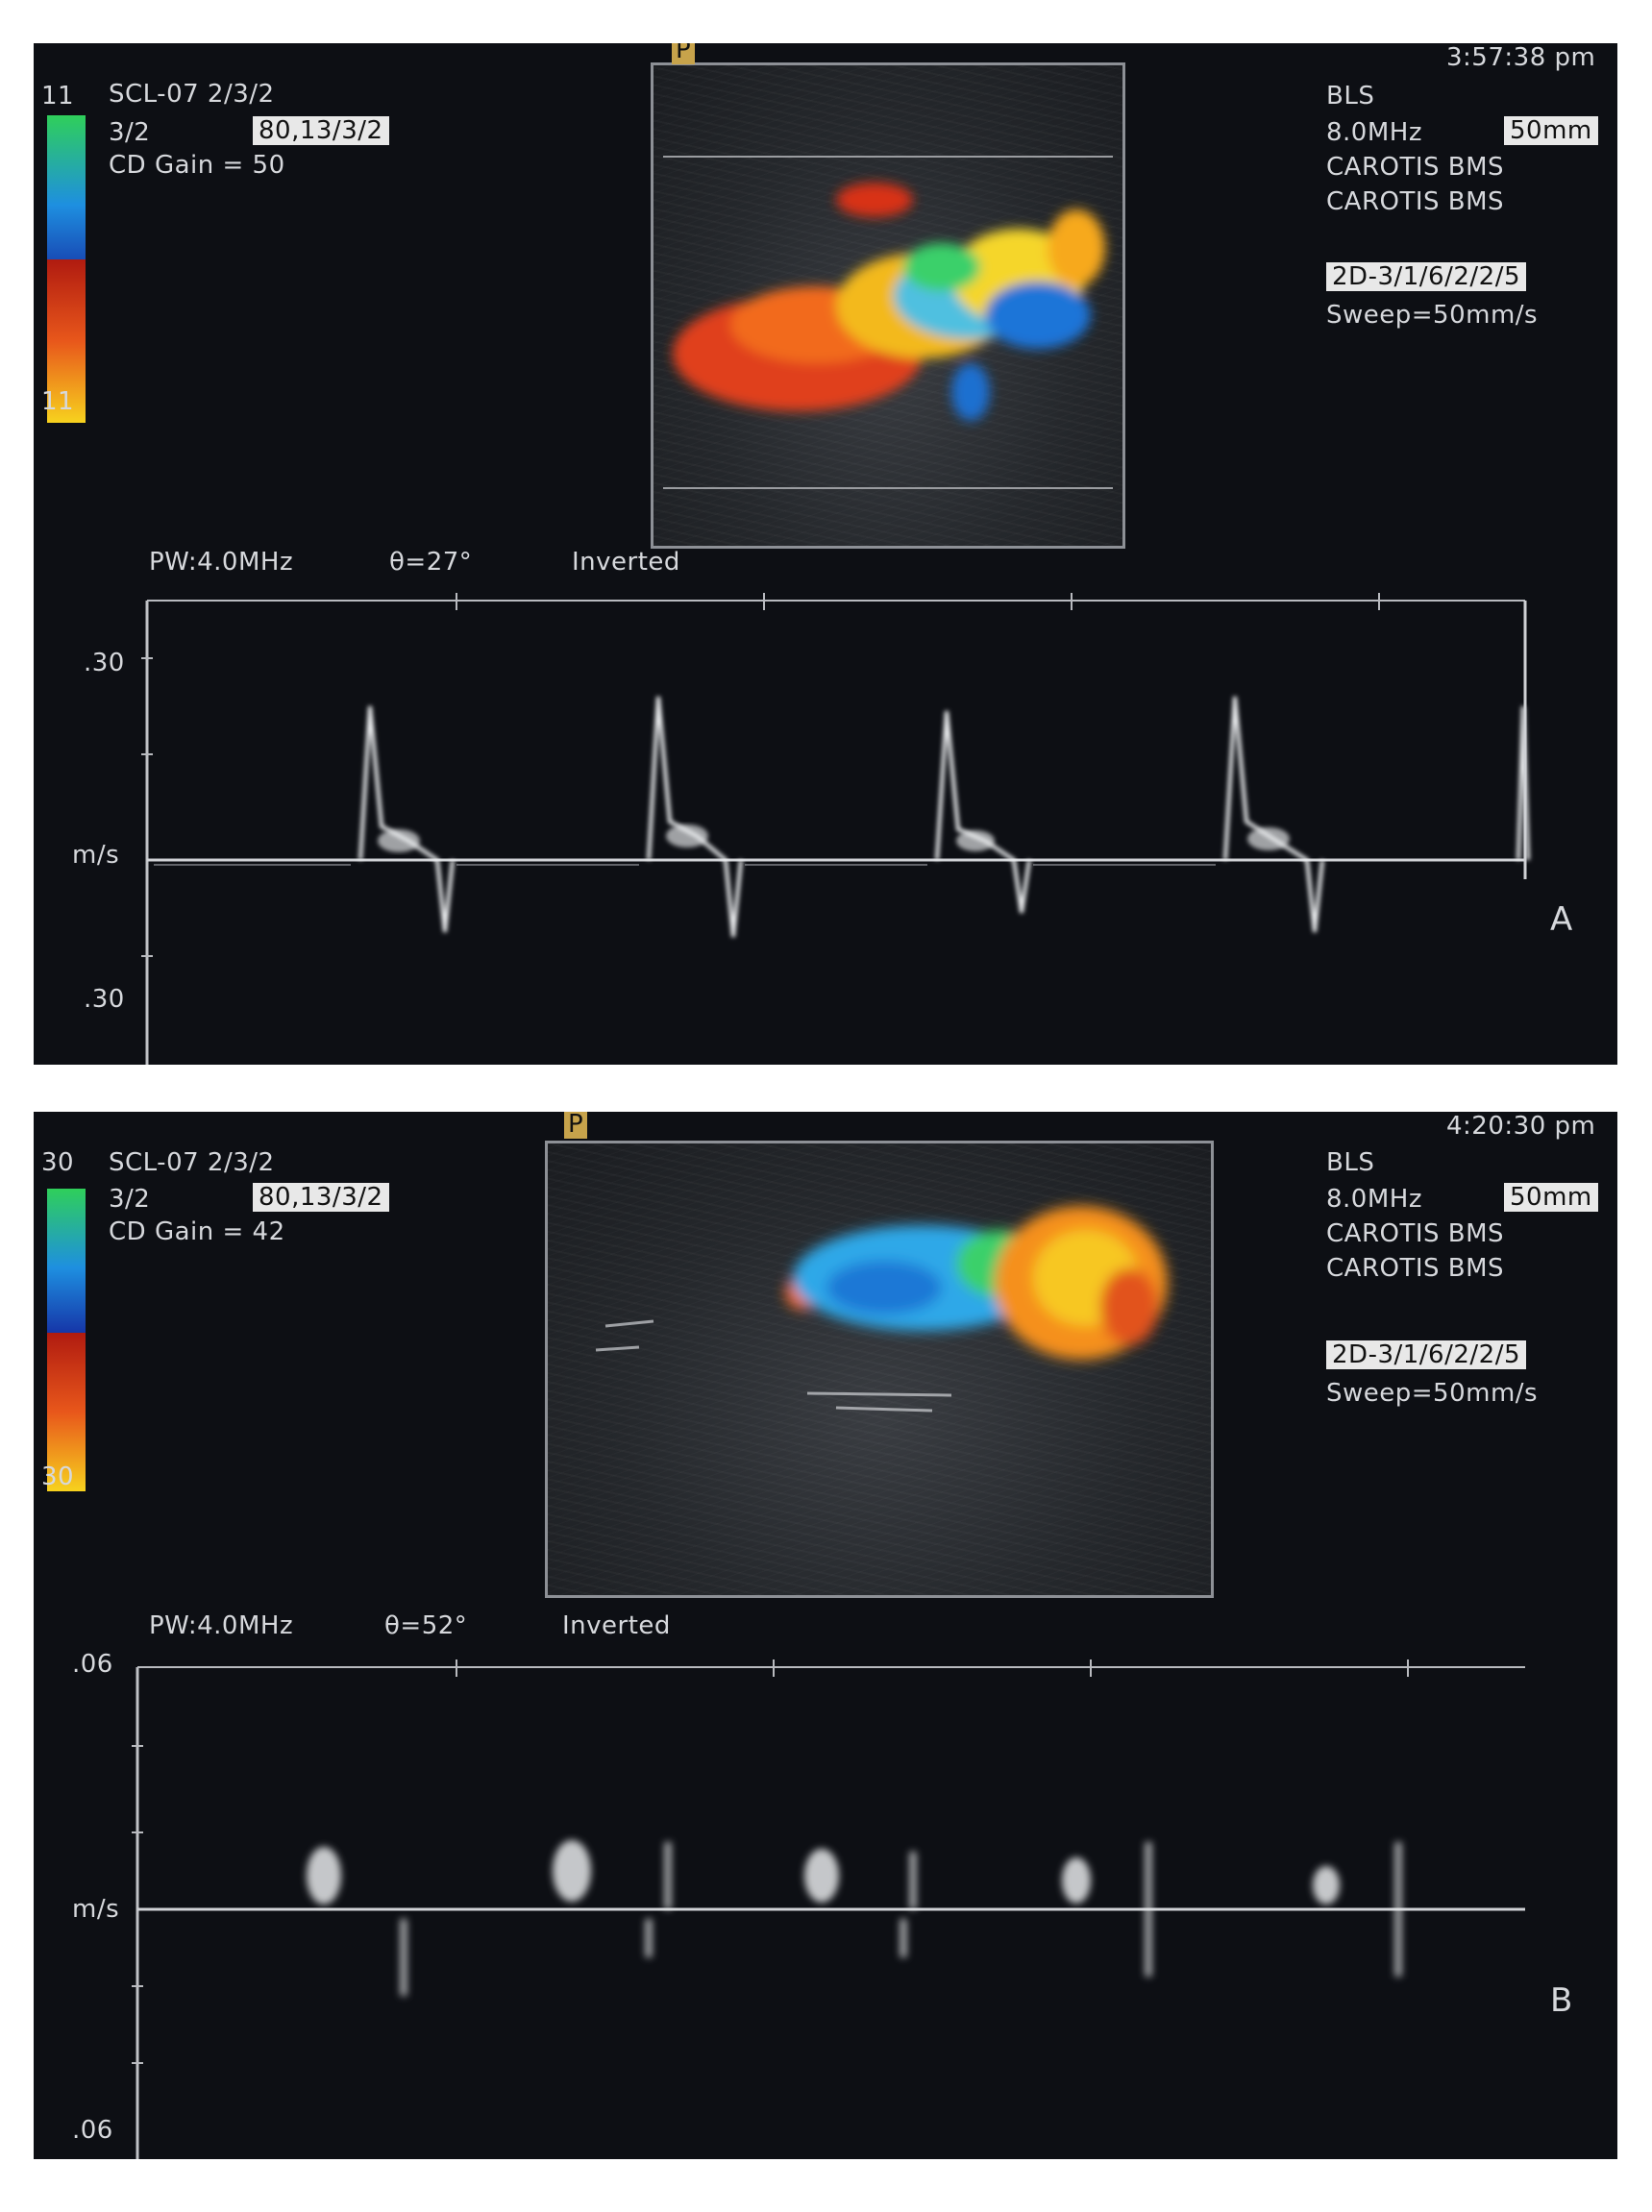 This screenshot has width=1652, height=2212. I want to click on colorbar-scale-bottom: 30, so click(58, 1476).